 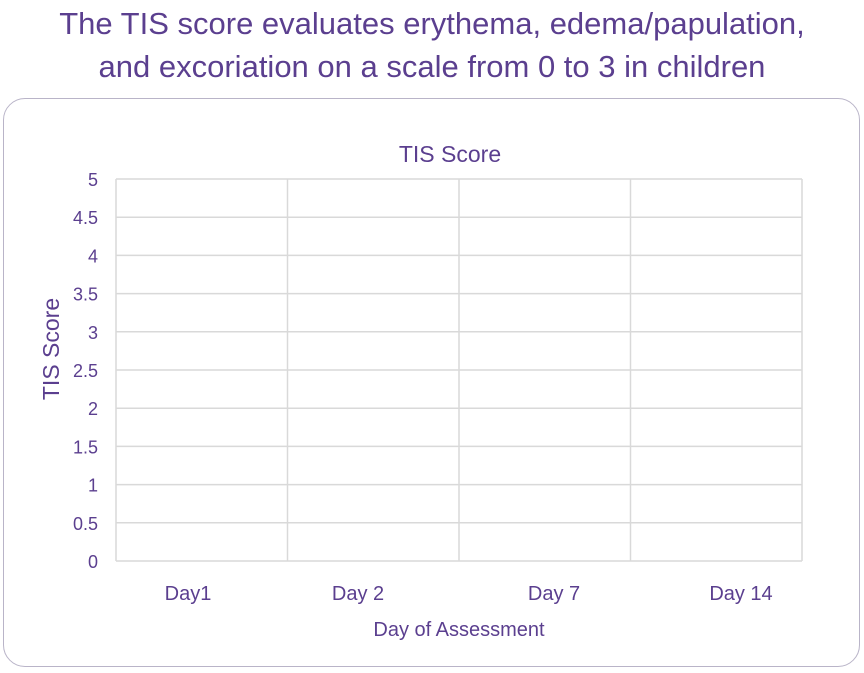 I want to click on y-tick-label: 3, so click(x=93, y=333).